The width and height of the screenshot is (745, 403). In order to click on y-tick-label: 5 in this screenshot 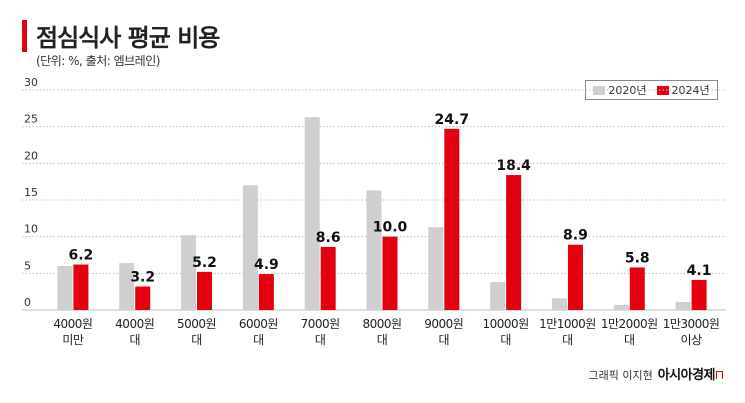, I will do `click(27, 265)`.